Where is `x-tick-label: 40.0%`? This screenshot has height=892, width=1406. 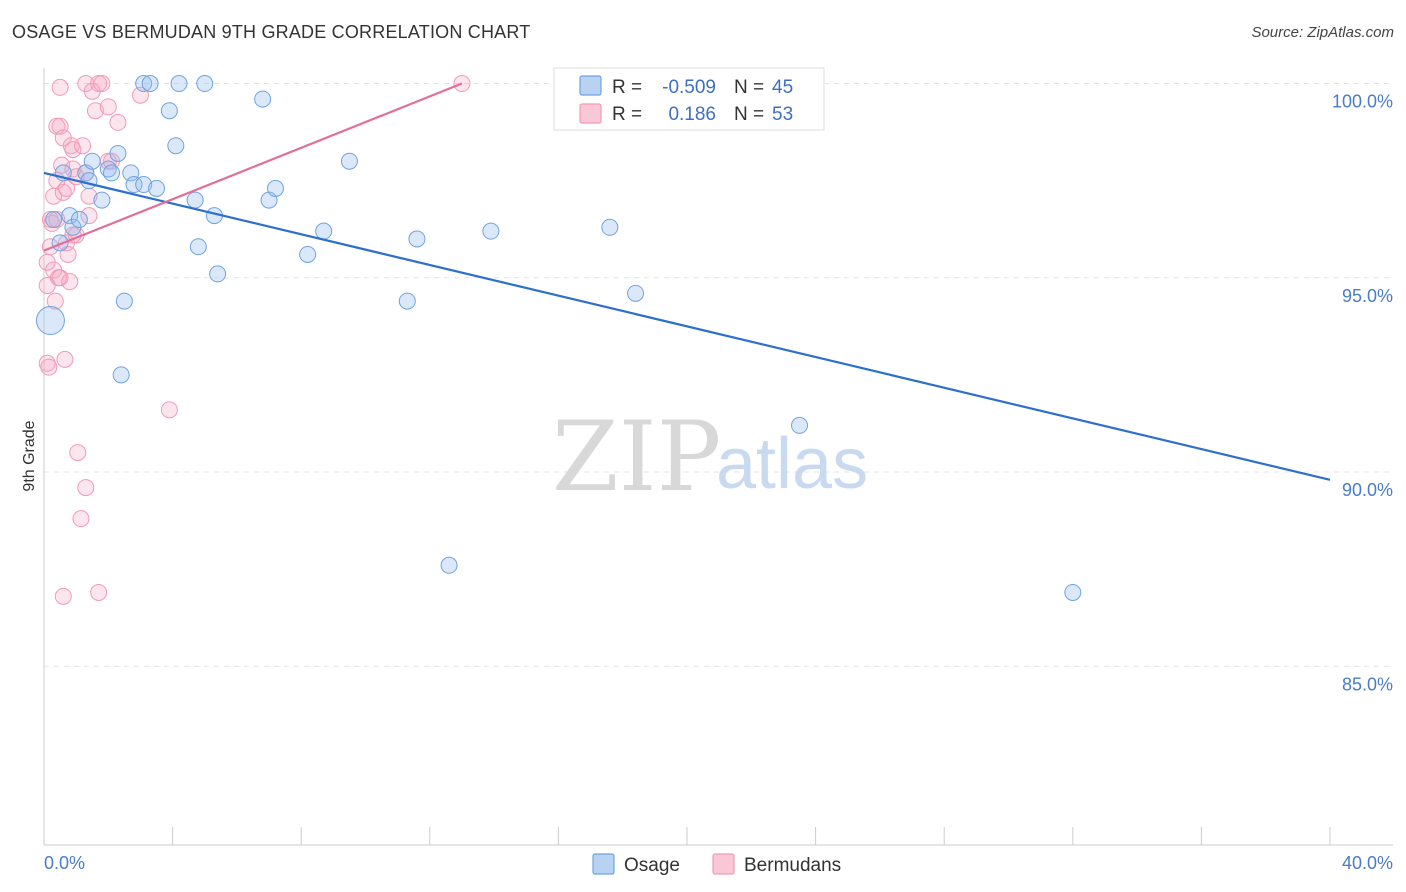 x-tick-label: 40.0% is located at coordinates (1367, 863).